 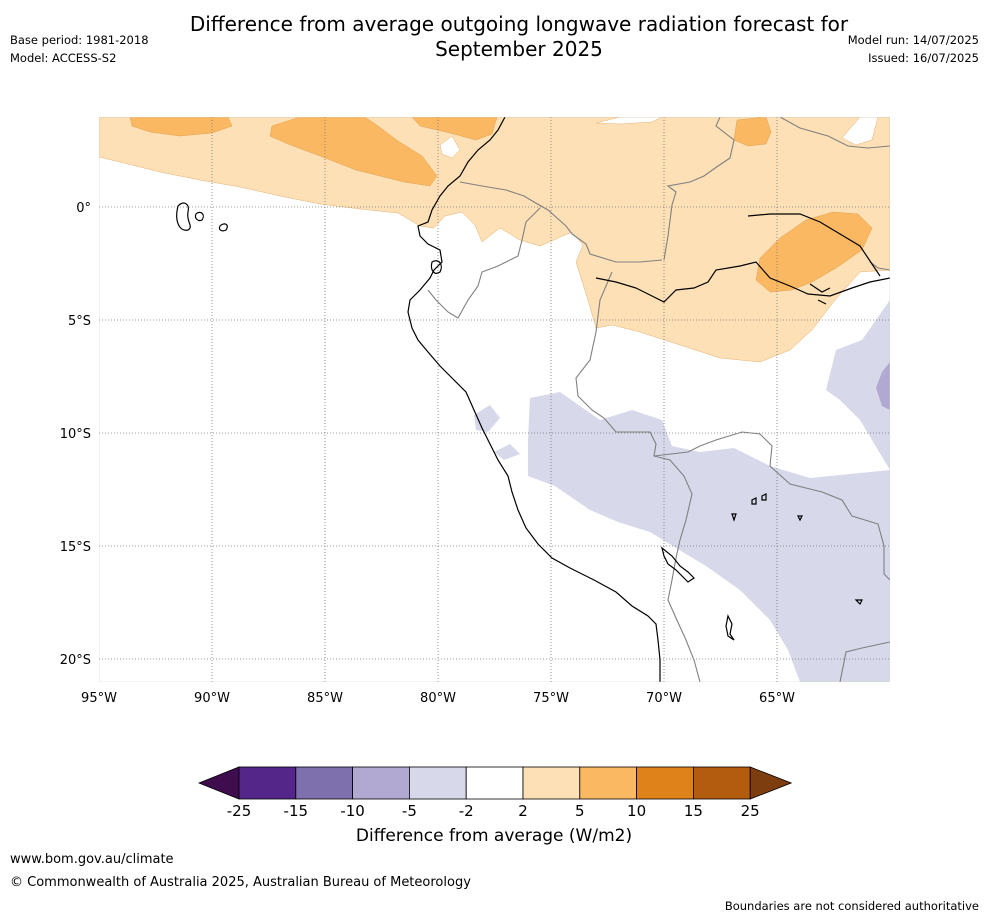 What do you see at coordinates (699, 189) in the screenshot?
I see `border-colombia-brazil` at bounding box center [699, 189].